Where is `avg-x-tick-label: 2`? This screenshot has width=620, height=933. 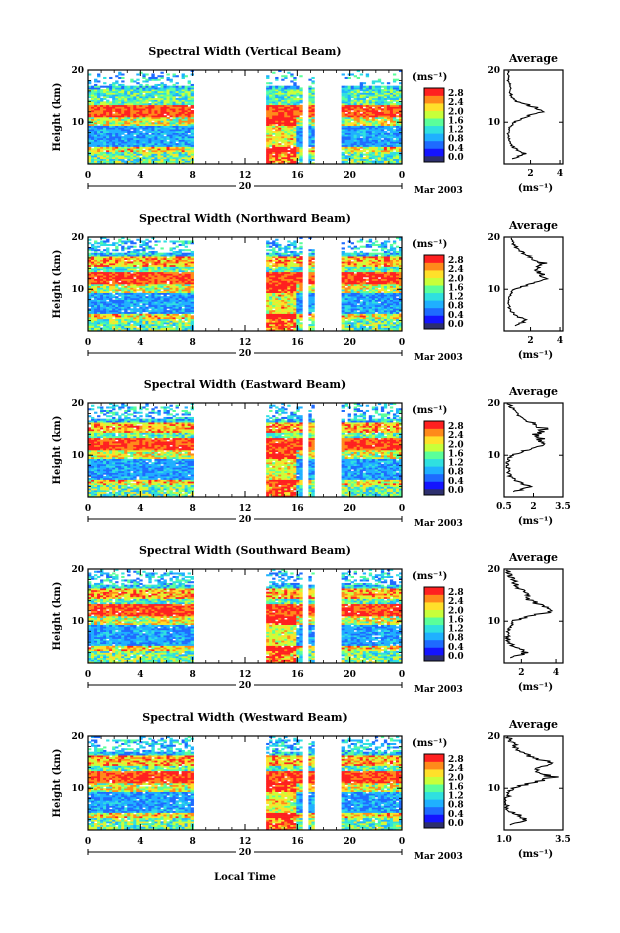 avg-x-tick-label: 2 is located at coordinates (530, 174).